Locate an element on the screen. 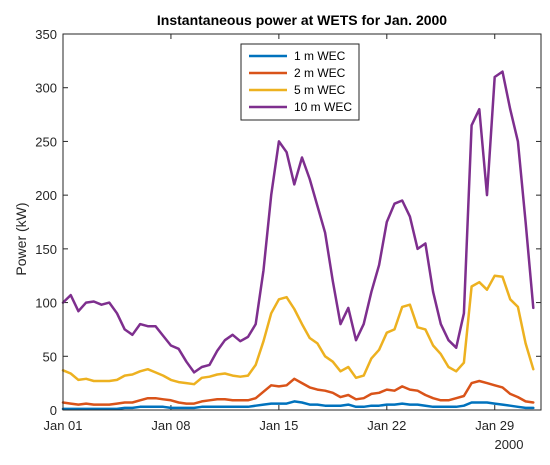  y-tick-label: 50 is located at coordinates (50, 356).